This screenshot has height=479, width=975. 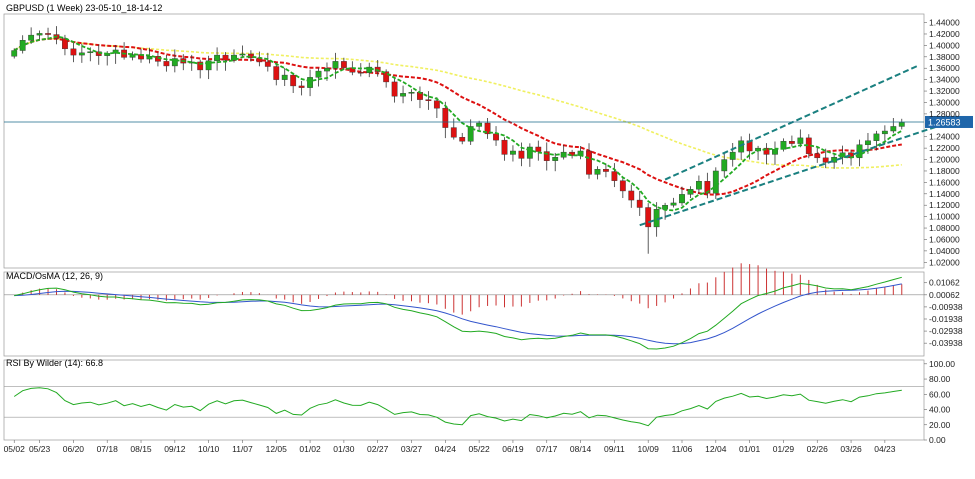 I want to click on y-tick-label: 1.22000, so click(x=944, y=148).